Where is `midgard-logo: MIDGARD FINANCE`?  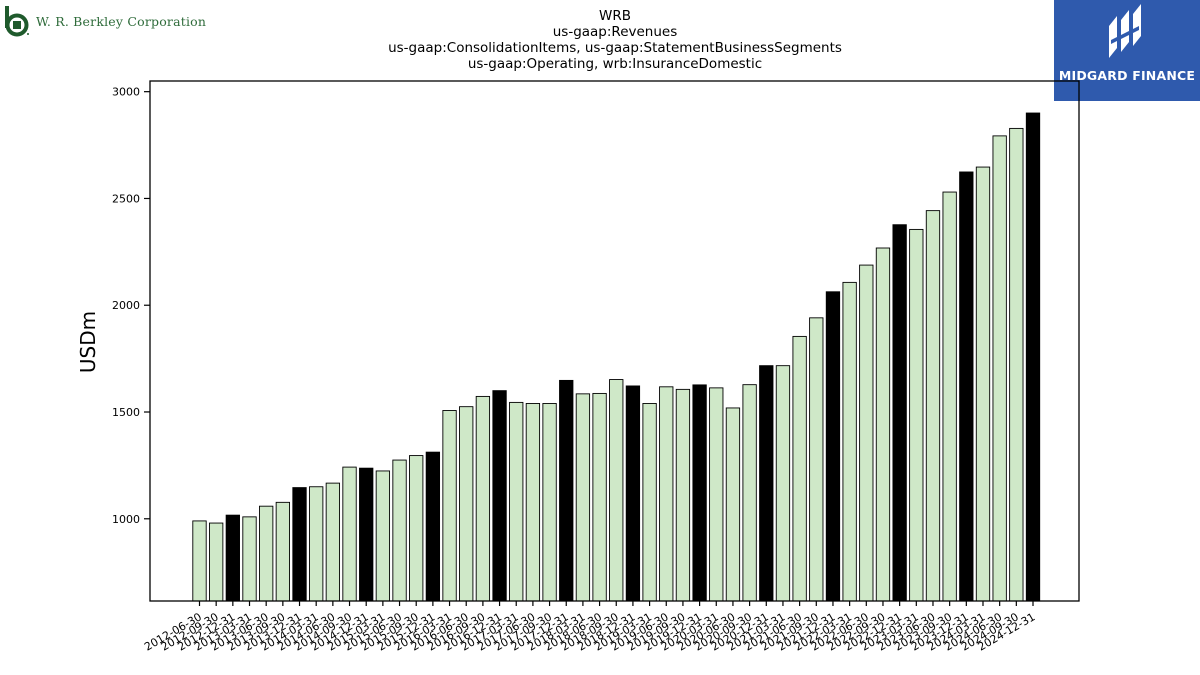
midgard-logo: MIDGARD FINANCE is located at coordinates (1127, 50).